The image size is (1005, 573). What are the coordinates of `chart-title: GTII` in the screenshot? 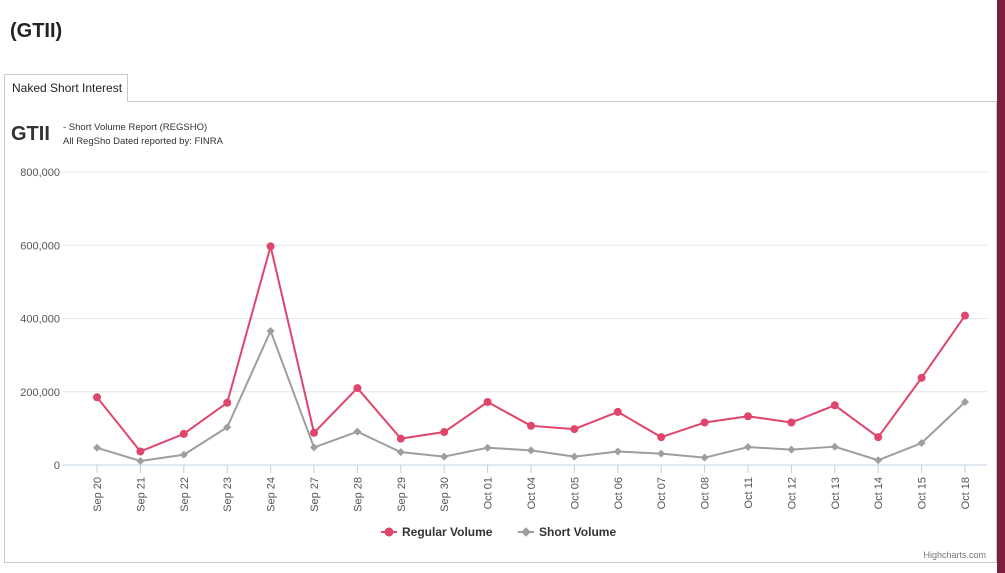 It's located at (30, 134).